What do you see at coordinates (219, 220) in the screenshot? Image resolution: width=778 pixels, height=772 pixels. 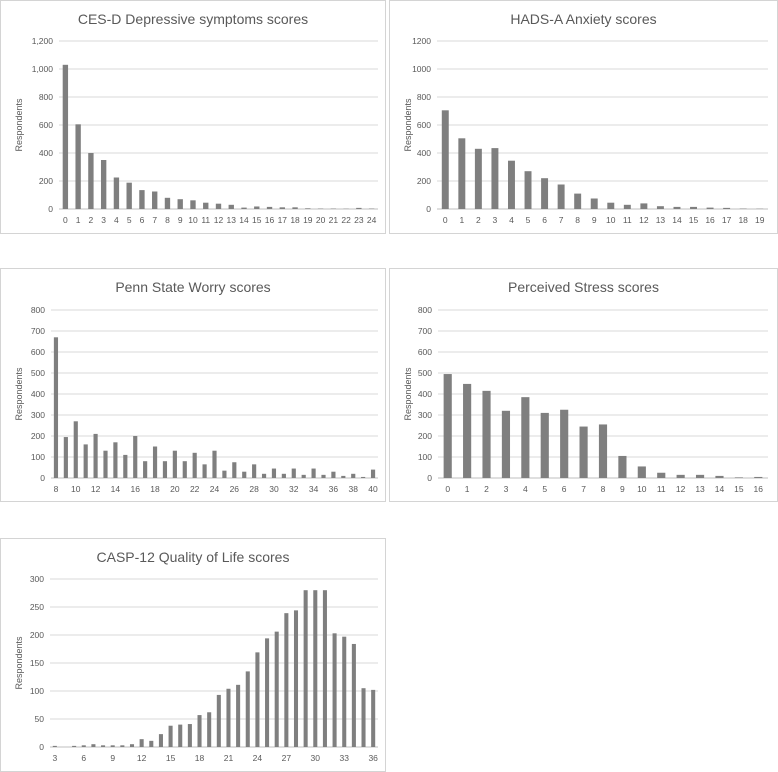 I see `x-tick-label: 12` at bounding box center [219, 220].